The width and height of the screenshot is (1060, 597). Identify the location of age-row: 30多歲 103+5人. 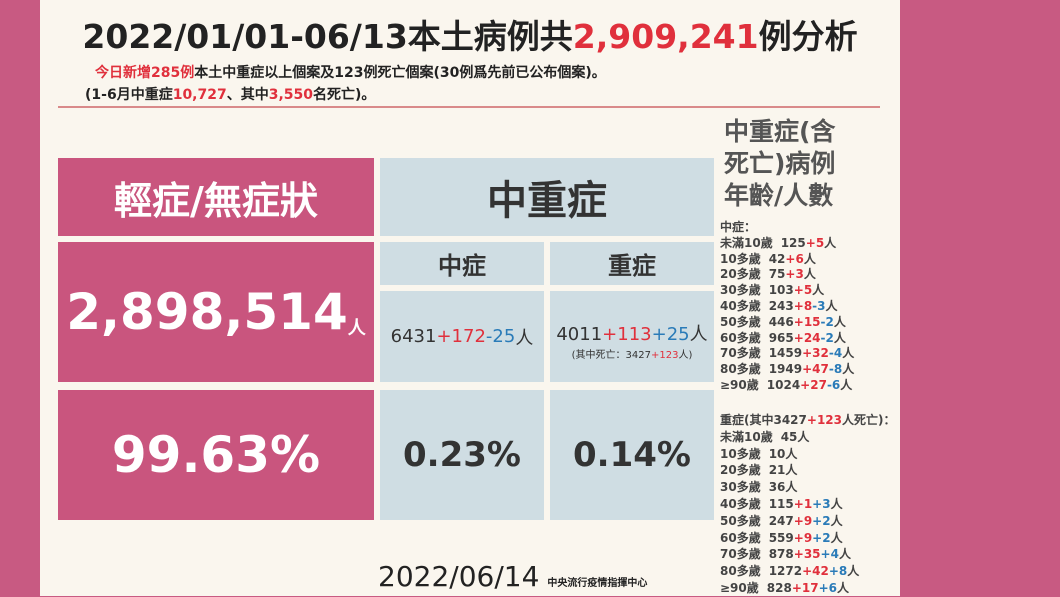
(787, 291).